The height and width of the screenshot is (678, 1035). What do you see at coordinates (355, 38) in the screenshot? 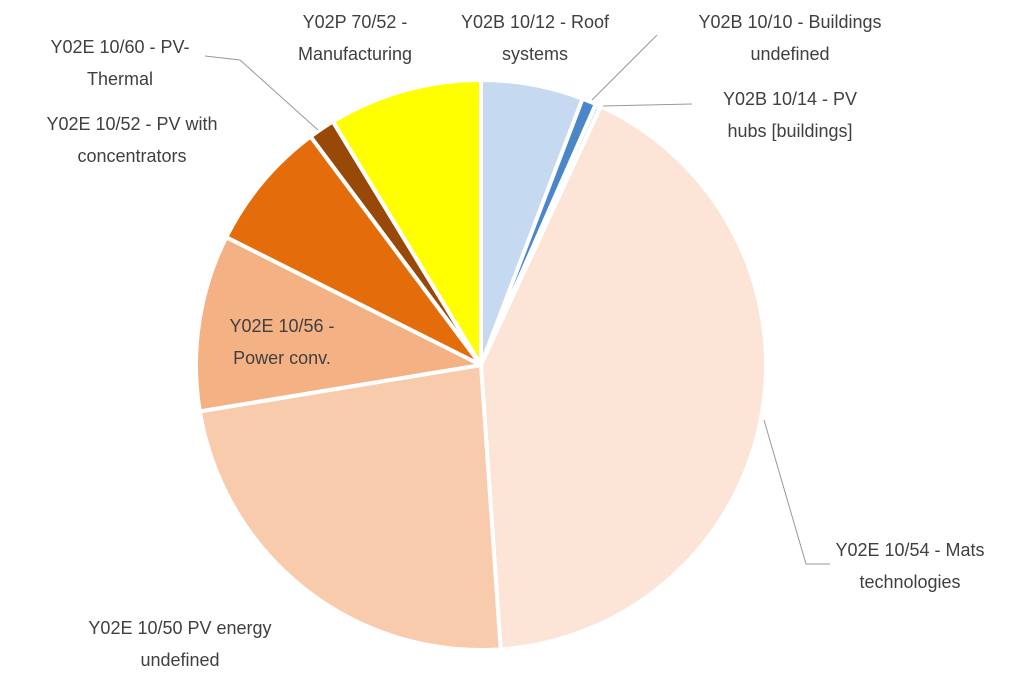
I see `slice-label: Y02P 70/52 -Manufacturing` at bounding box center [355, 38].